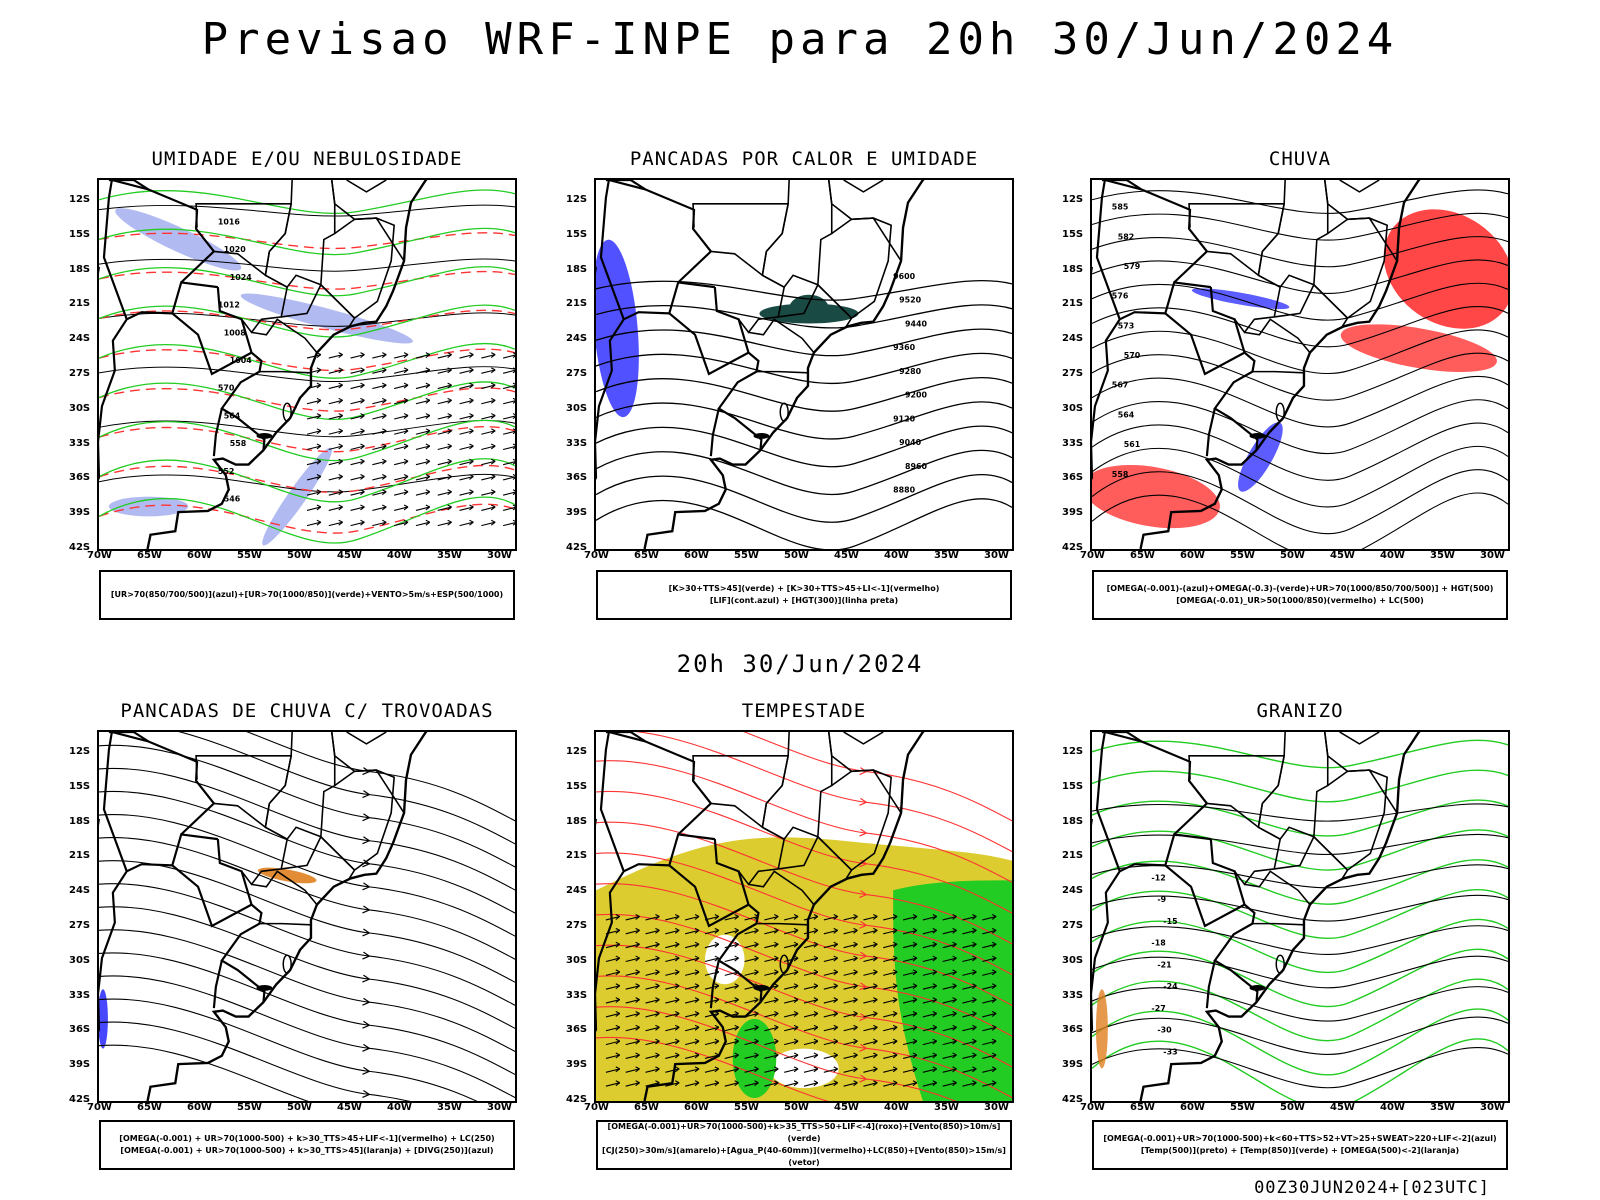  Describe the element at coordinates (307, 711) in the screenshot. I see `panel-title-trovoadas: PANCADAS DE CHUVA C/ TROVOADAS` at that location.